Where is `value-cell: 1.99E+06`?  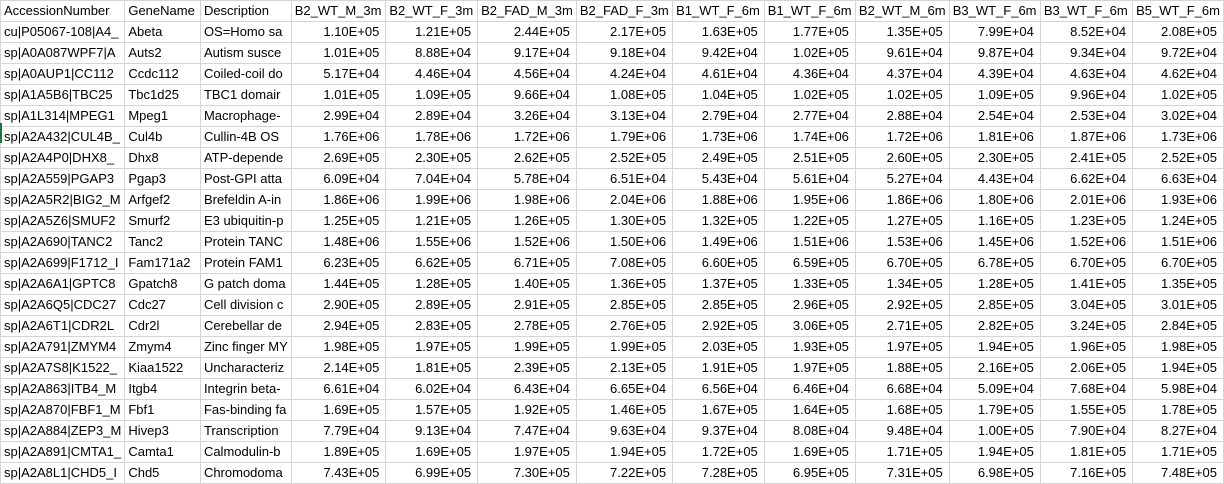
value-cell: 1.99E+06 is located at coordinates (432, 200).